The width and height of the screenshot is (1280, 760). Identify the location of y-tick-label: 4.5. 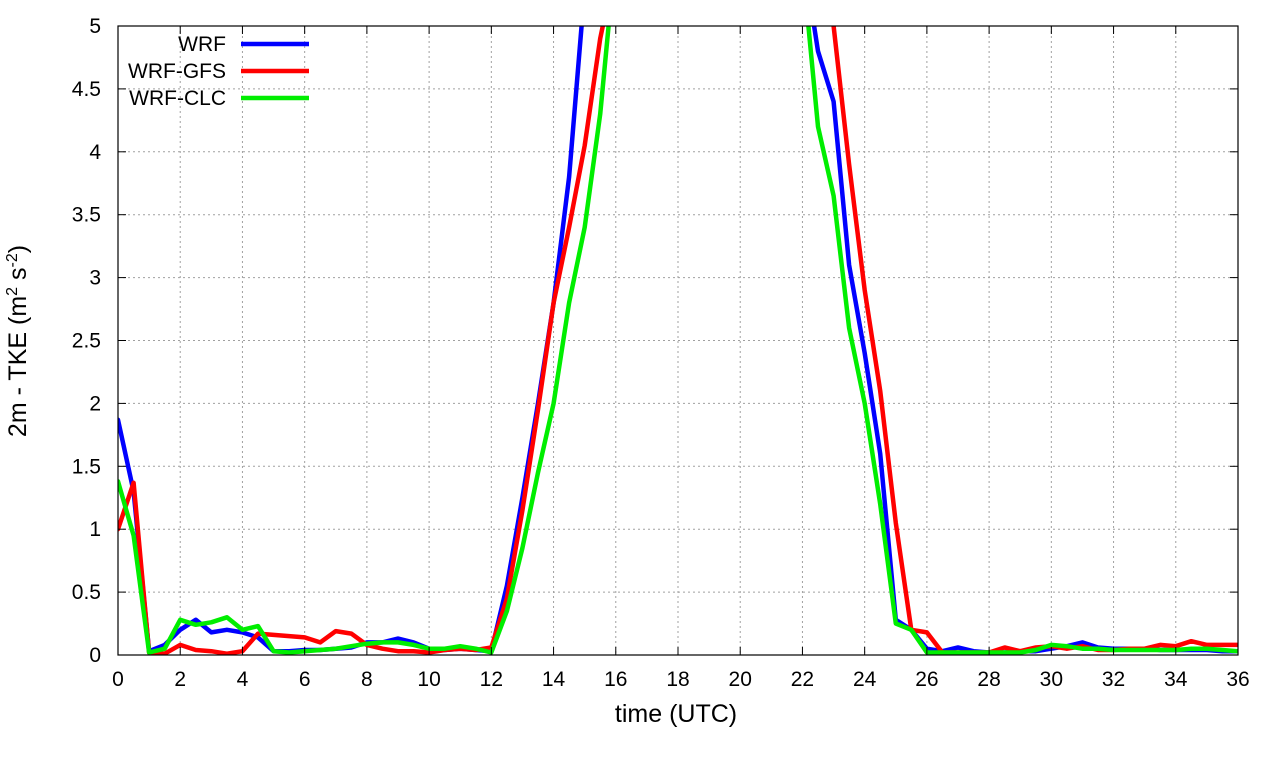
(86, 89).